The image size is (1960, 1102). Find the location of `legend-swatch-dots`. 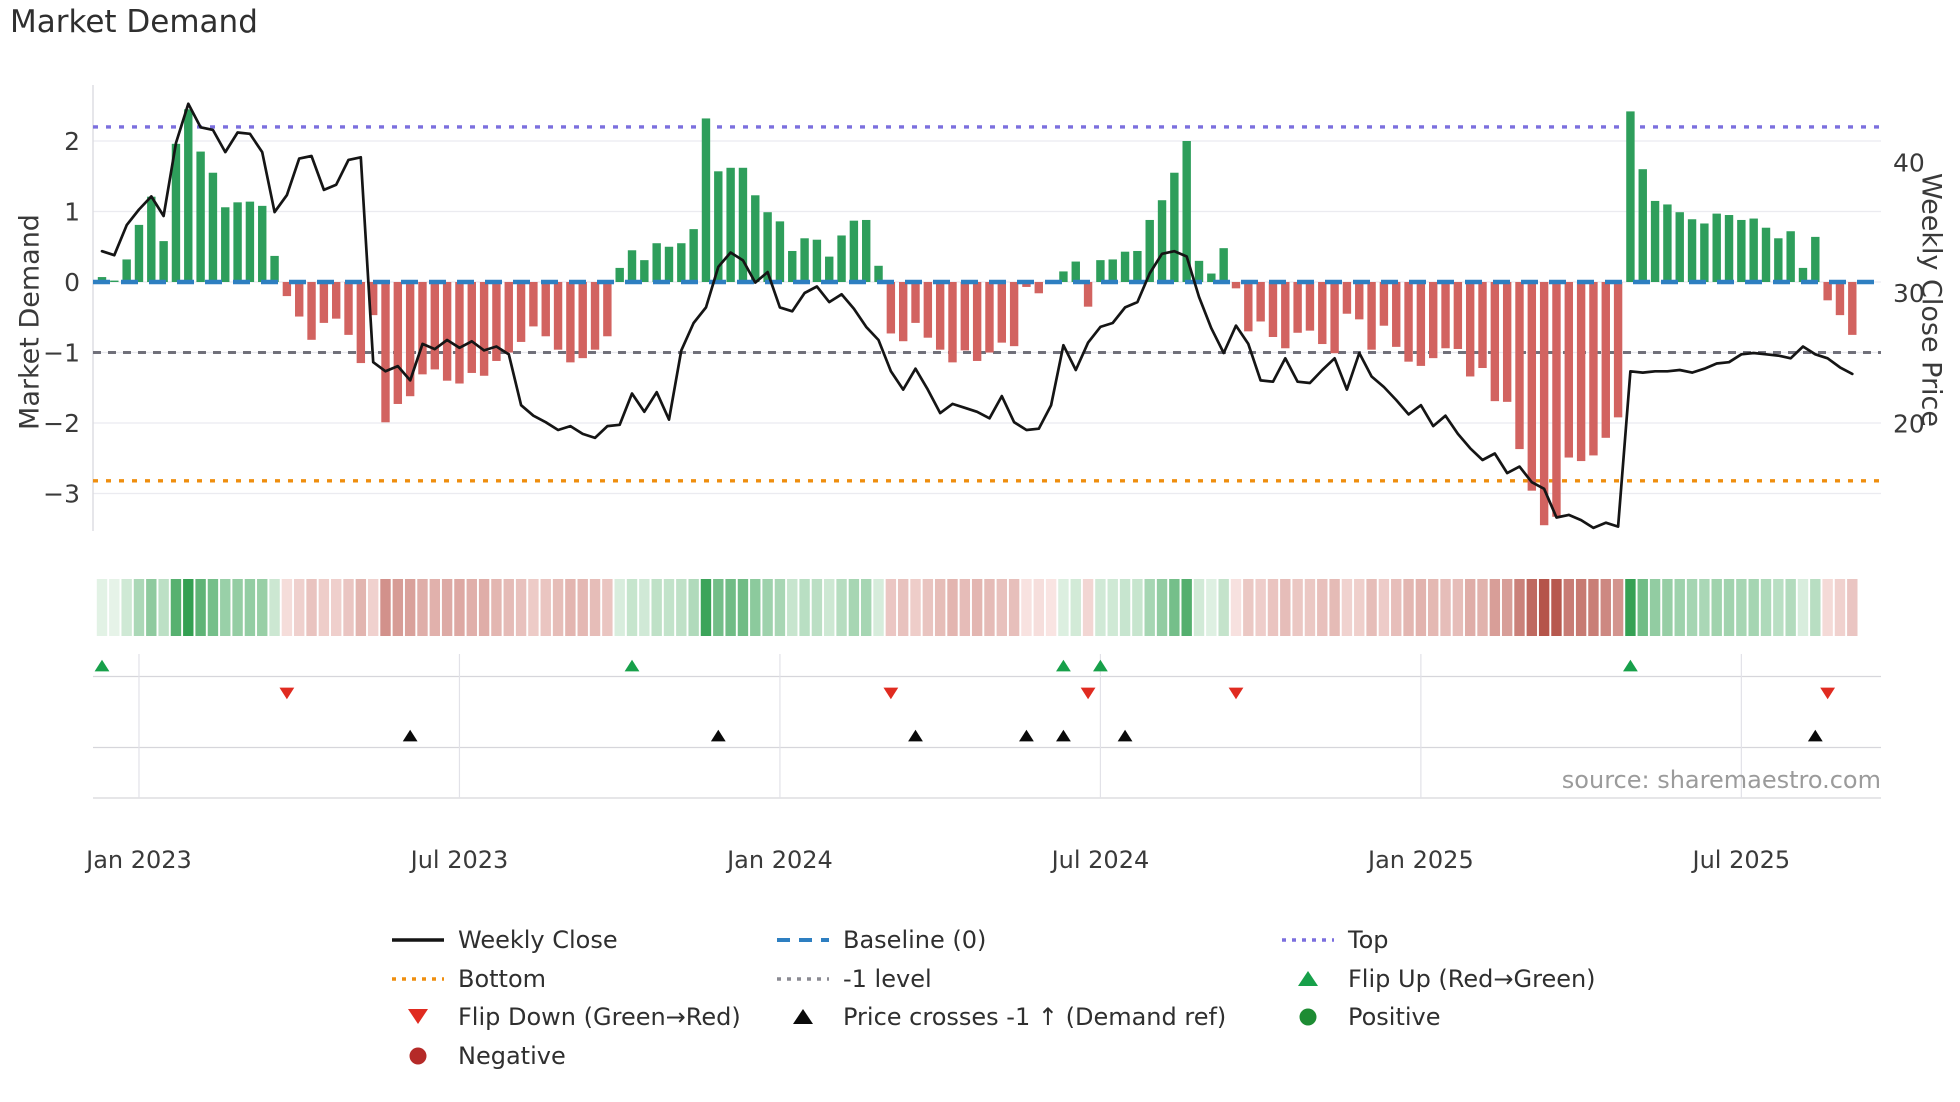

legend-swatch-dots is located at coordinates (803, 978).